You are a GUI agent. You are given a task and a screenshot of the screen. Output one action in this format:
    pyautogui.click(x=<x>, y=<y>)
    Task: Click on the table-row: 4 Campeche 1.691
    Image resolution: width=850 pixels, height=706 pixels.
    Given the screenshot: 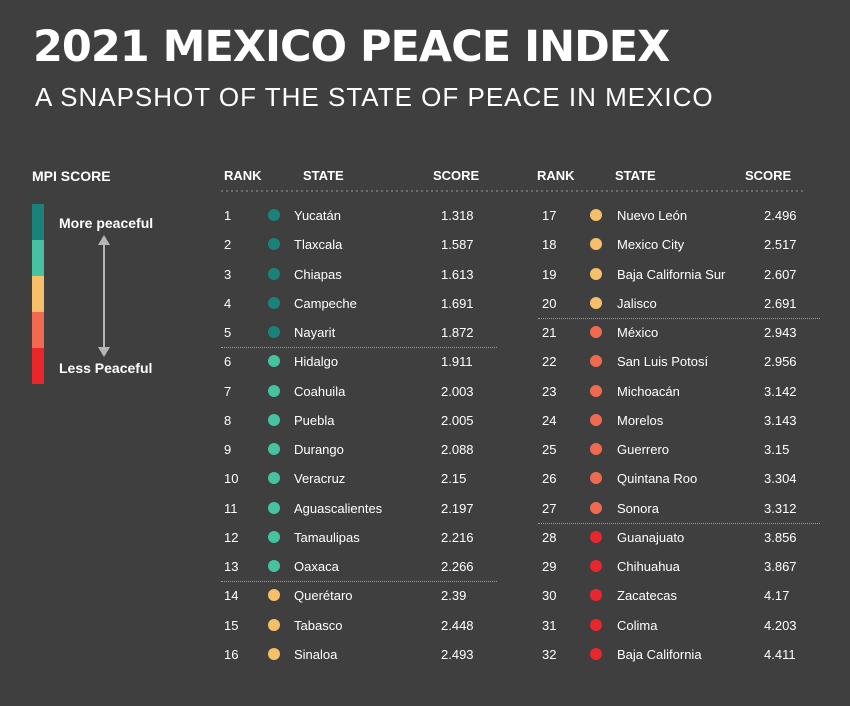 What is the action you would take?
    pyautogui.click(x=359, y=303)
    